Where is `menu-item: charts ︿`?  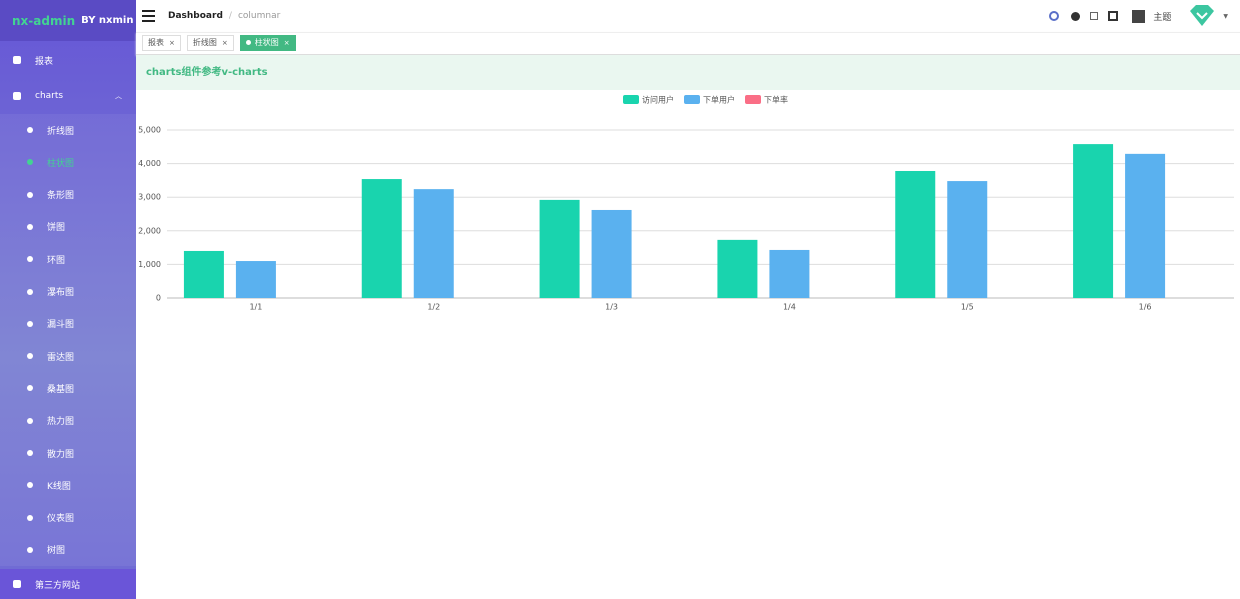 menu-item: charts ︿ is located at coordinates (68, 96).